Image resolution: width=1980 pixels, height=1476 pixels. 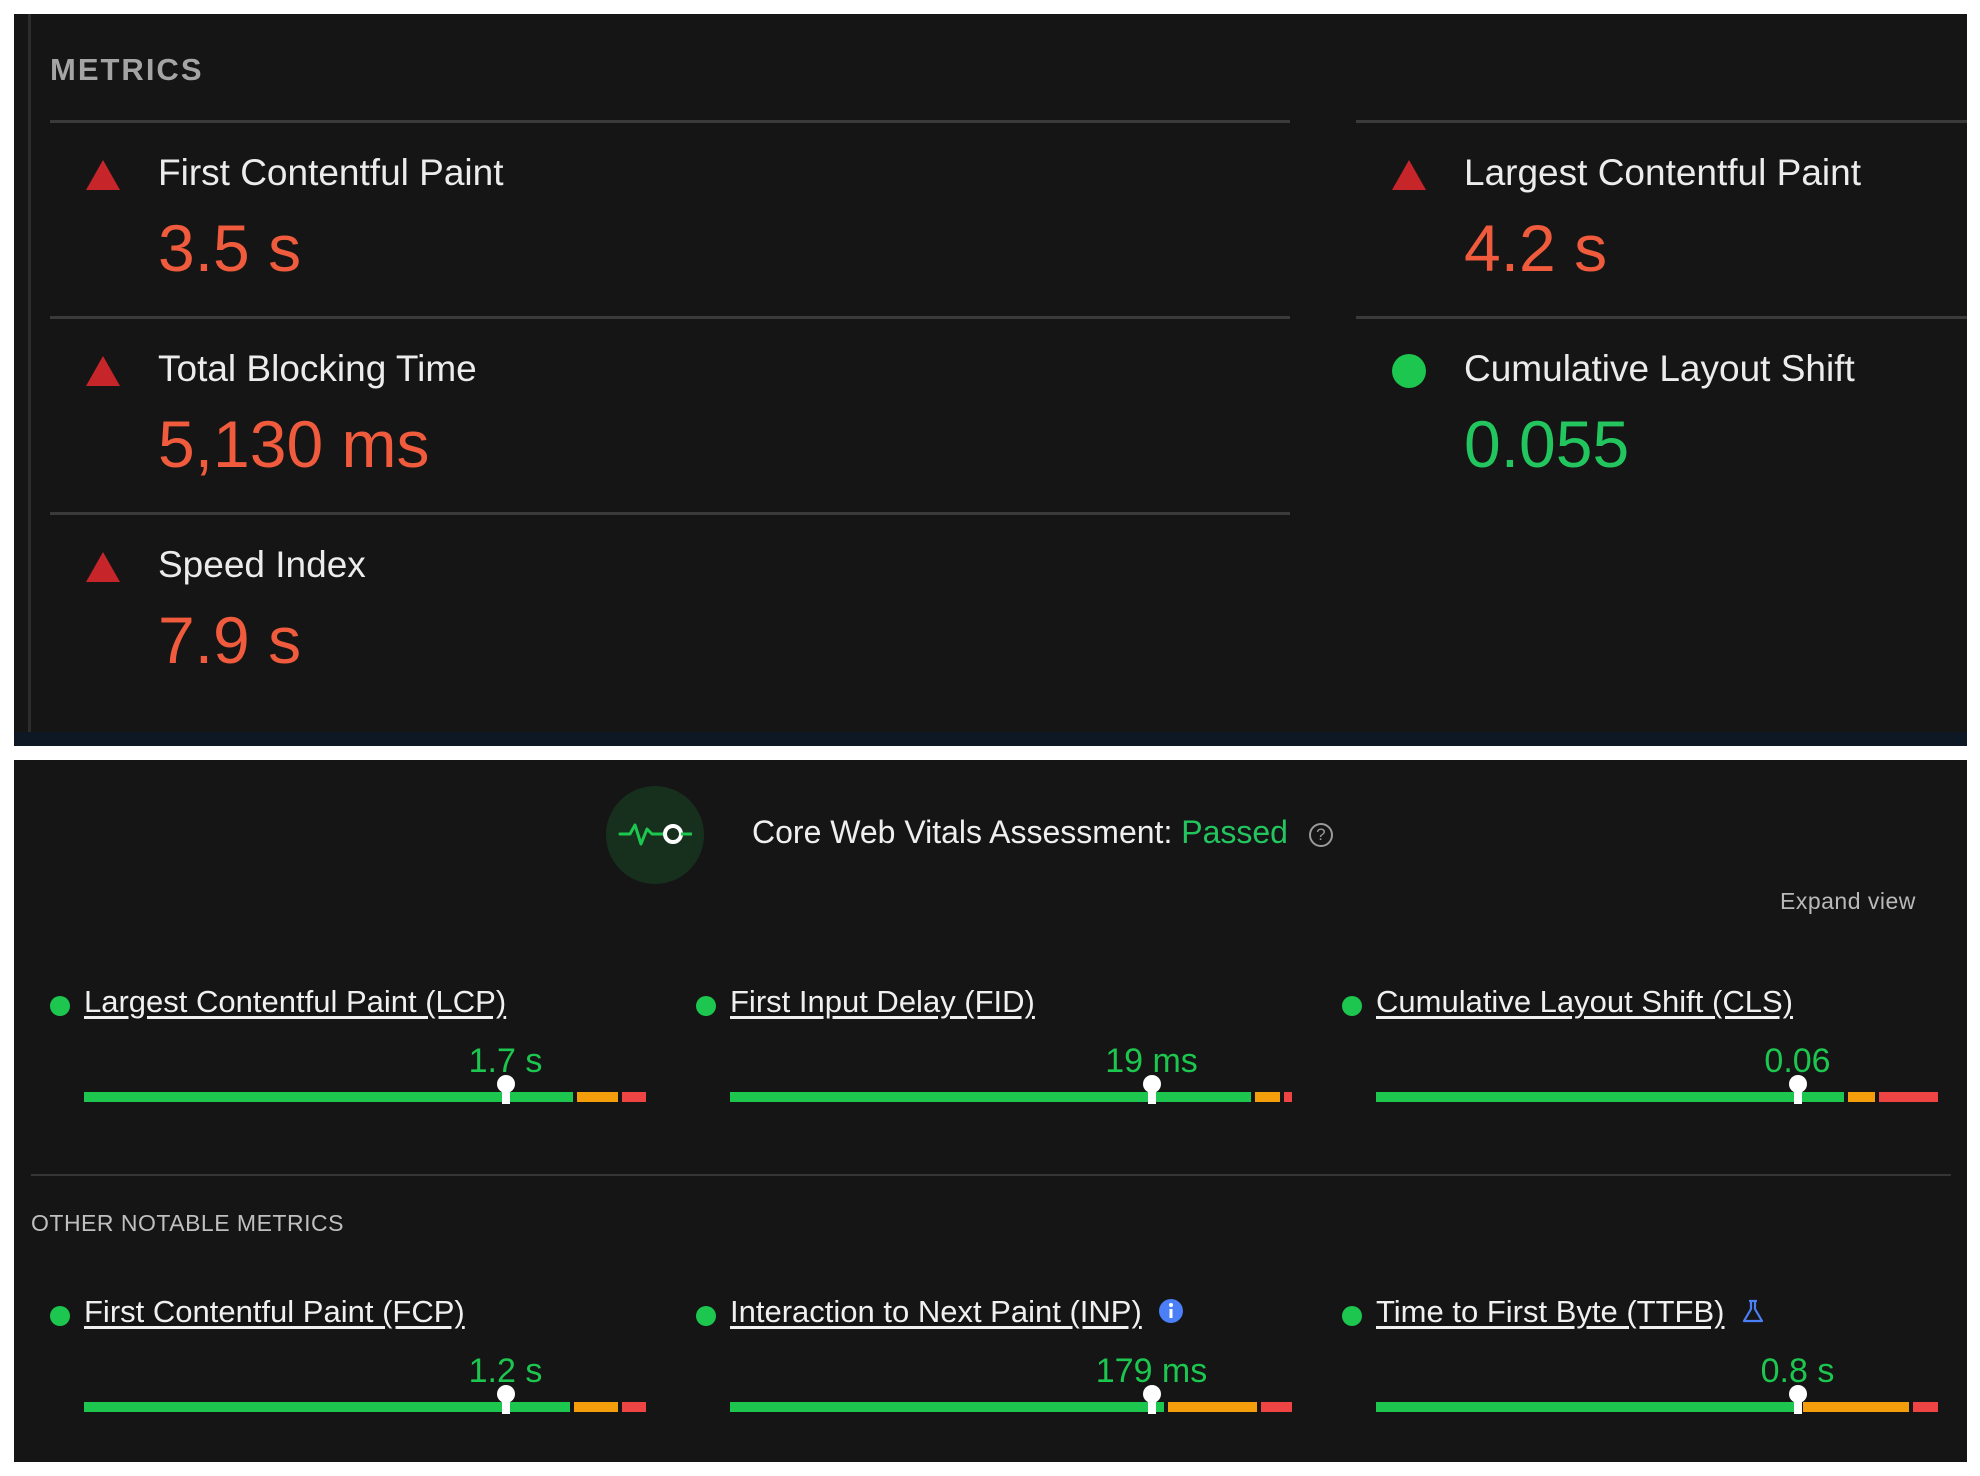 What do you see at coordinates (348, 1364) in the screenshot?
I see `vital-card: First Contentful Paint (FCP) 1.2 s` at bounding box center [348, 1364].